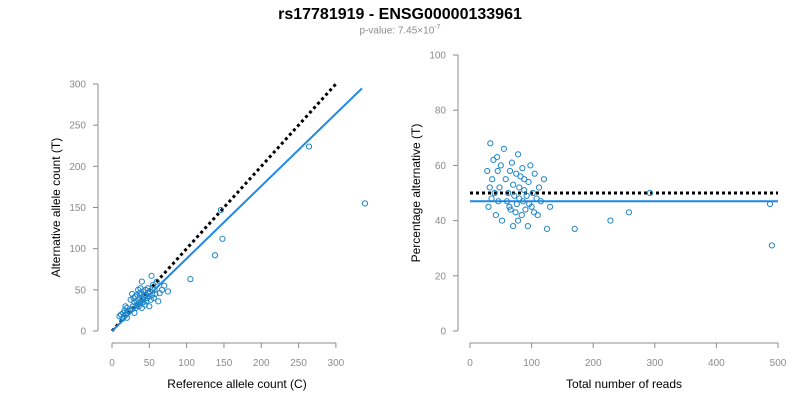  What do you see at coordinates (298, 363) in the screenshot?
I see `left-x-tick-label: 250` at bounding box center [298, 363].